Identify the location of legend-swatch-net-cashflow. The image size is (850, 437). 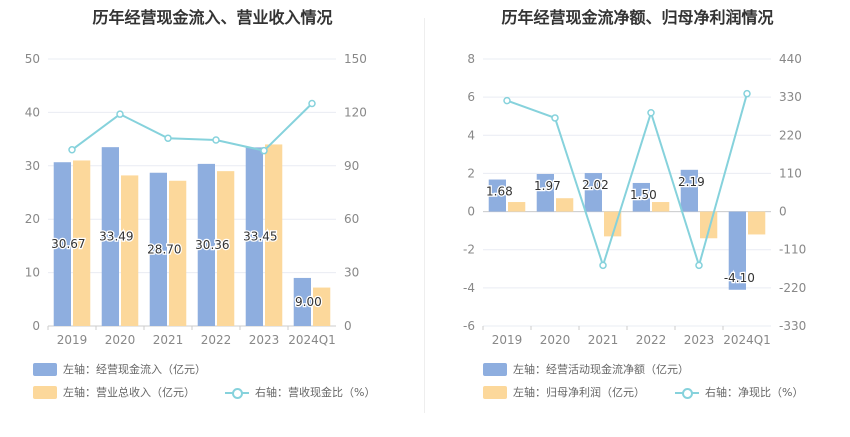
(495, 369).